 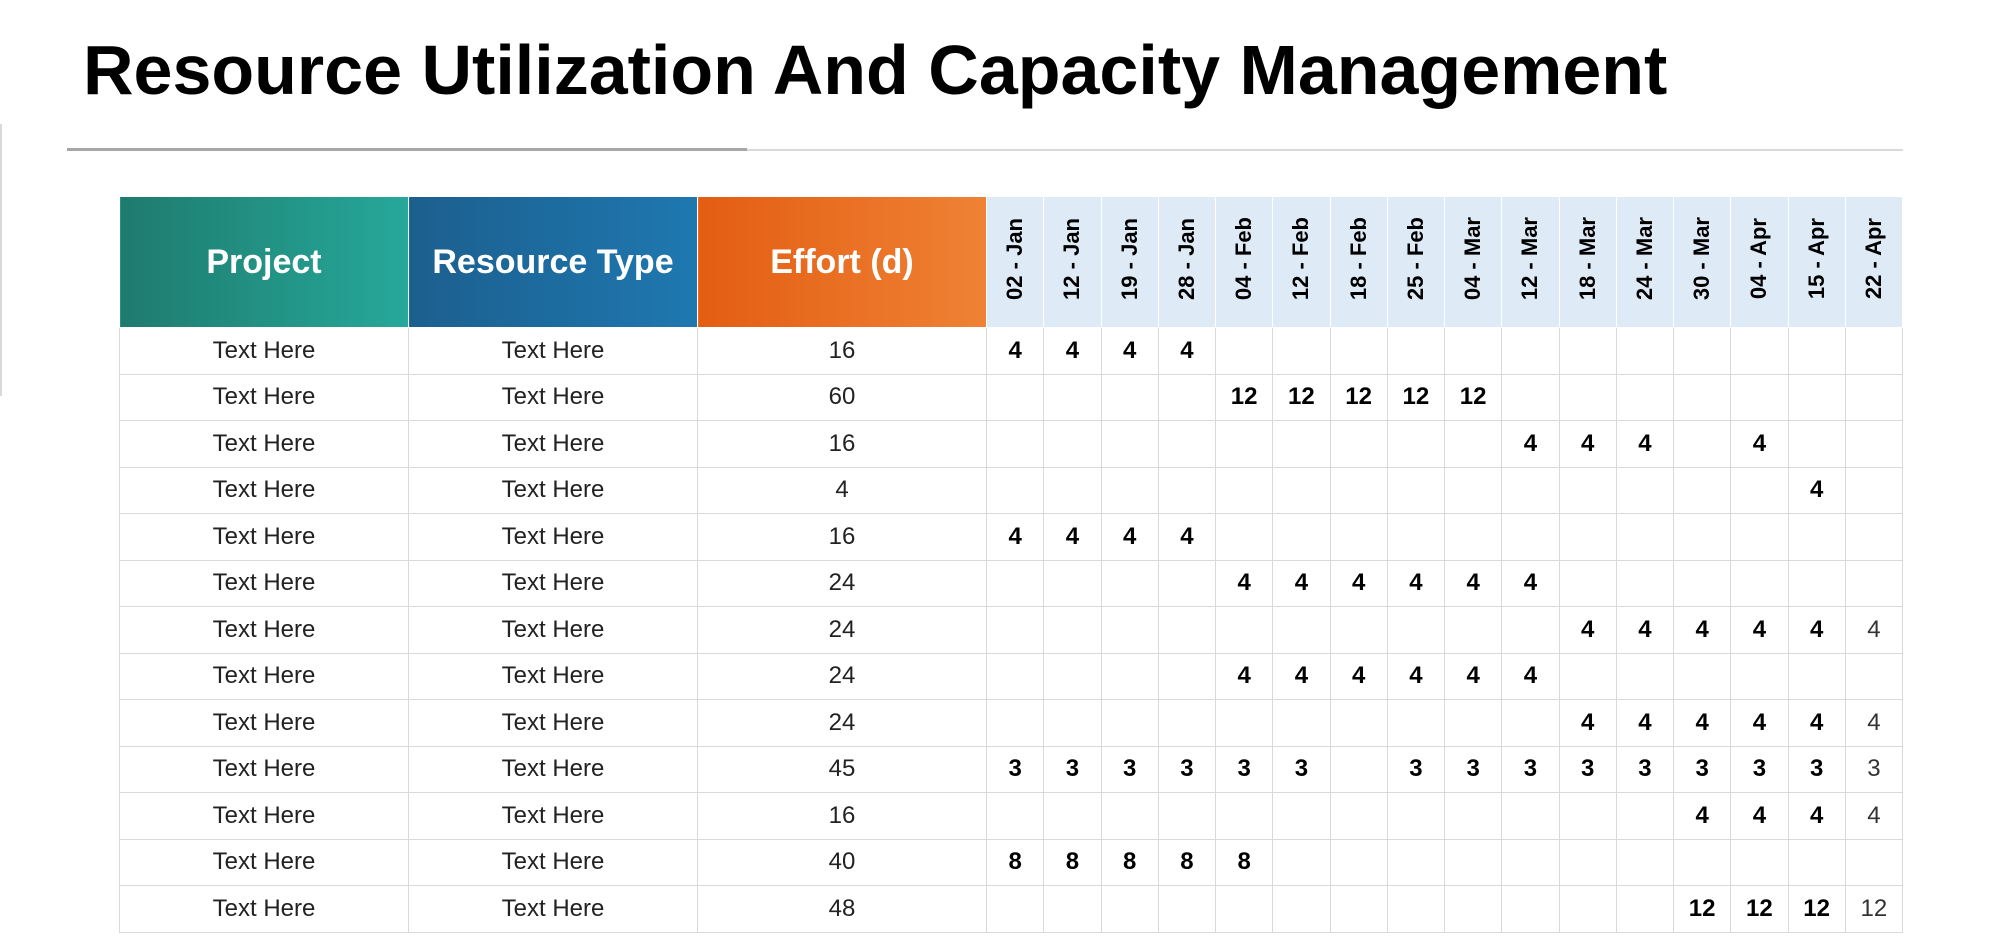 What do you see at coordinates (1244, 259) in the screenshot?
I see `week-label: 04 - Feb` at bounding box center [1244, 259].